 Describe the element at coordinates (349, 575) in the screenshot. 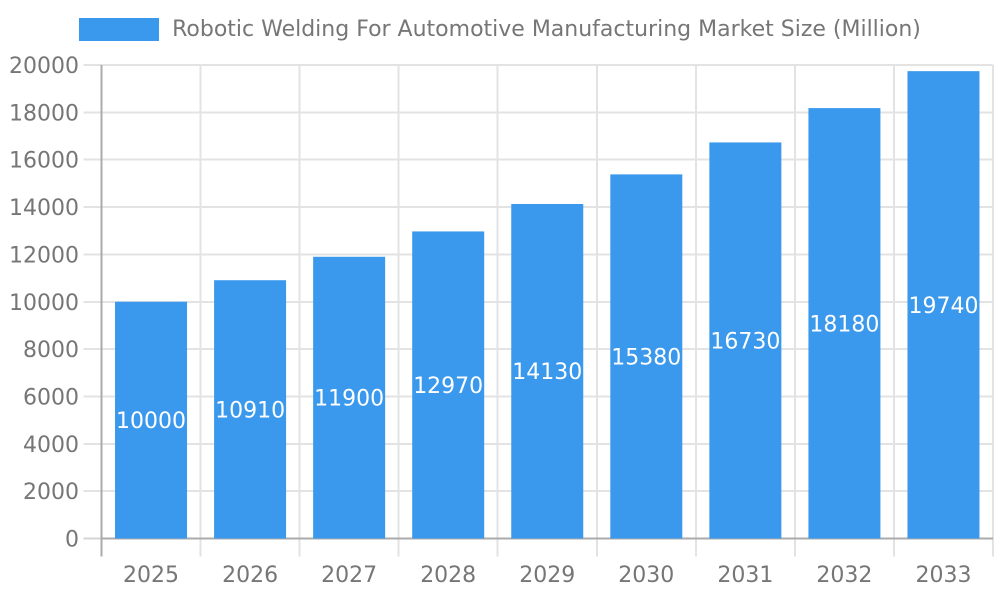

I see `x-tick-label: 2027` at that location.